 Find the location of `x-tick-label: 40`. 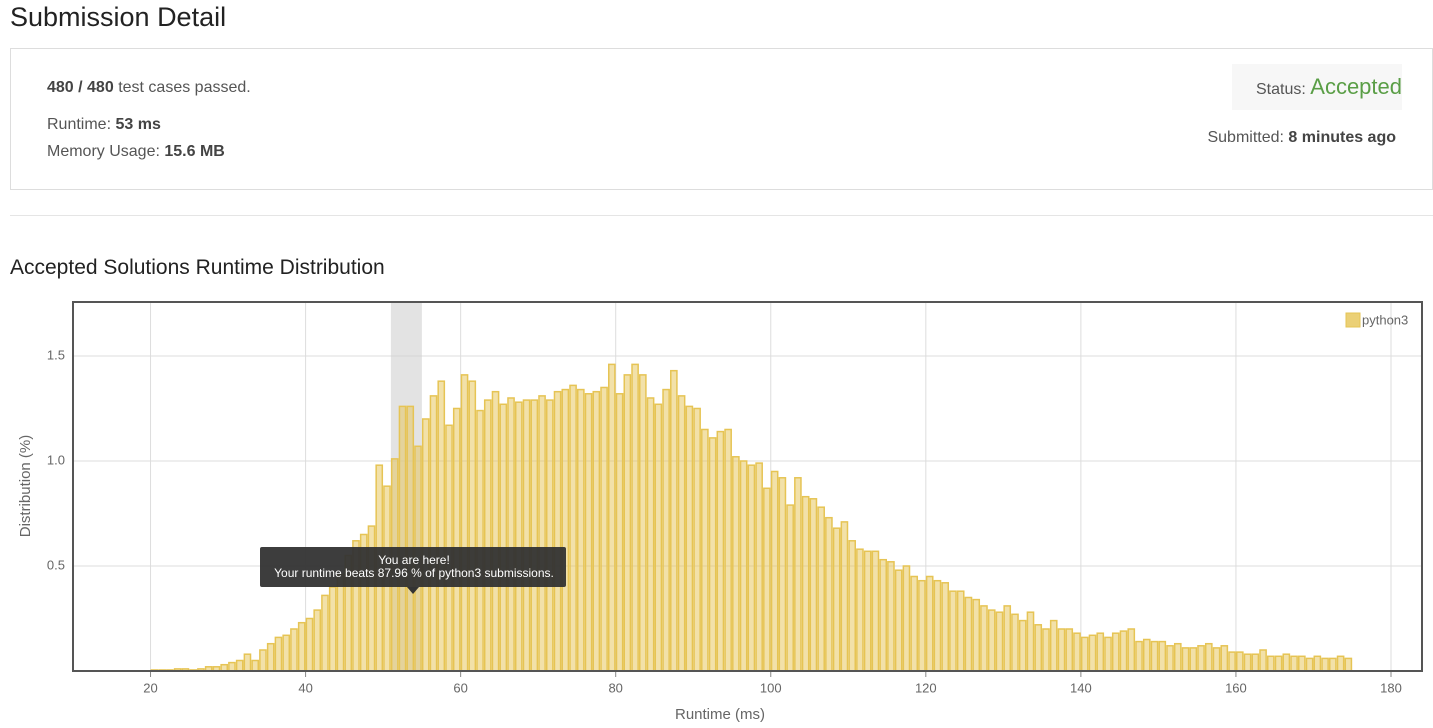

x-tick-label: 40 is located at coordinates (305, 687).